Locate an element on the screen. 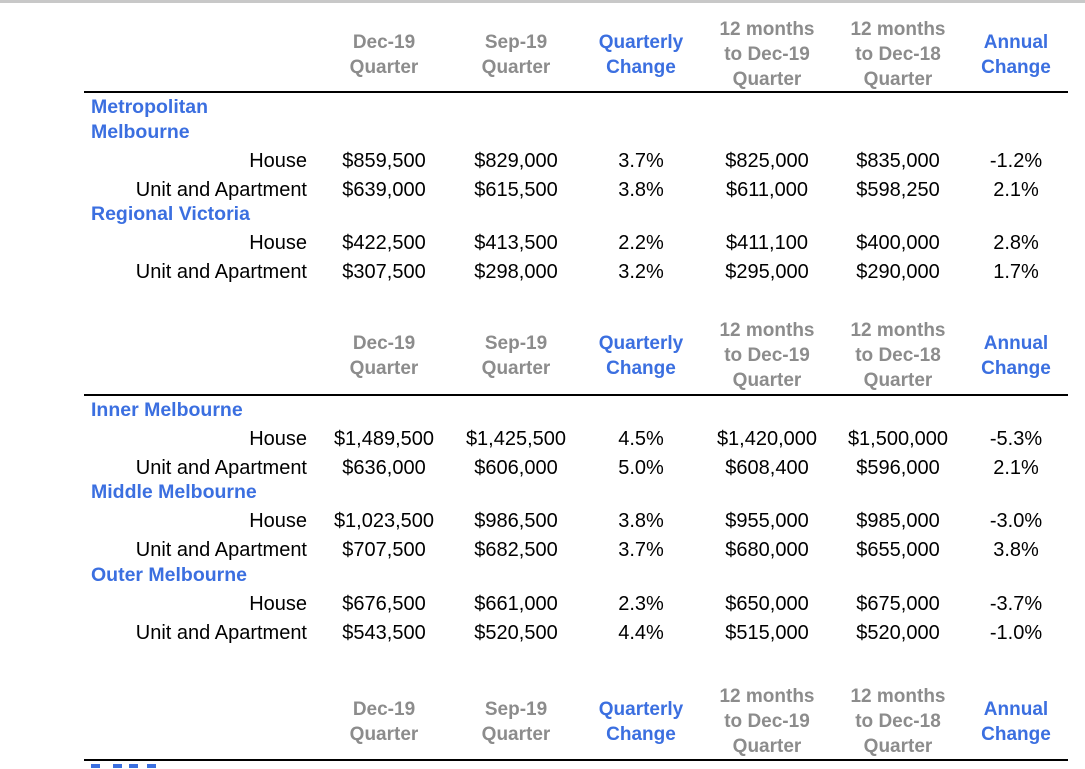 This screenshot has height=769, width=1085. table-cell: $676,500 is located at coordinates (384, 603).